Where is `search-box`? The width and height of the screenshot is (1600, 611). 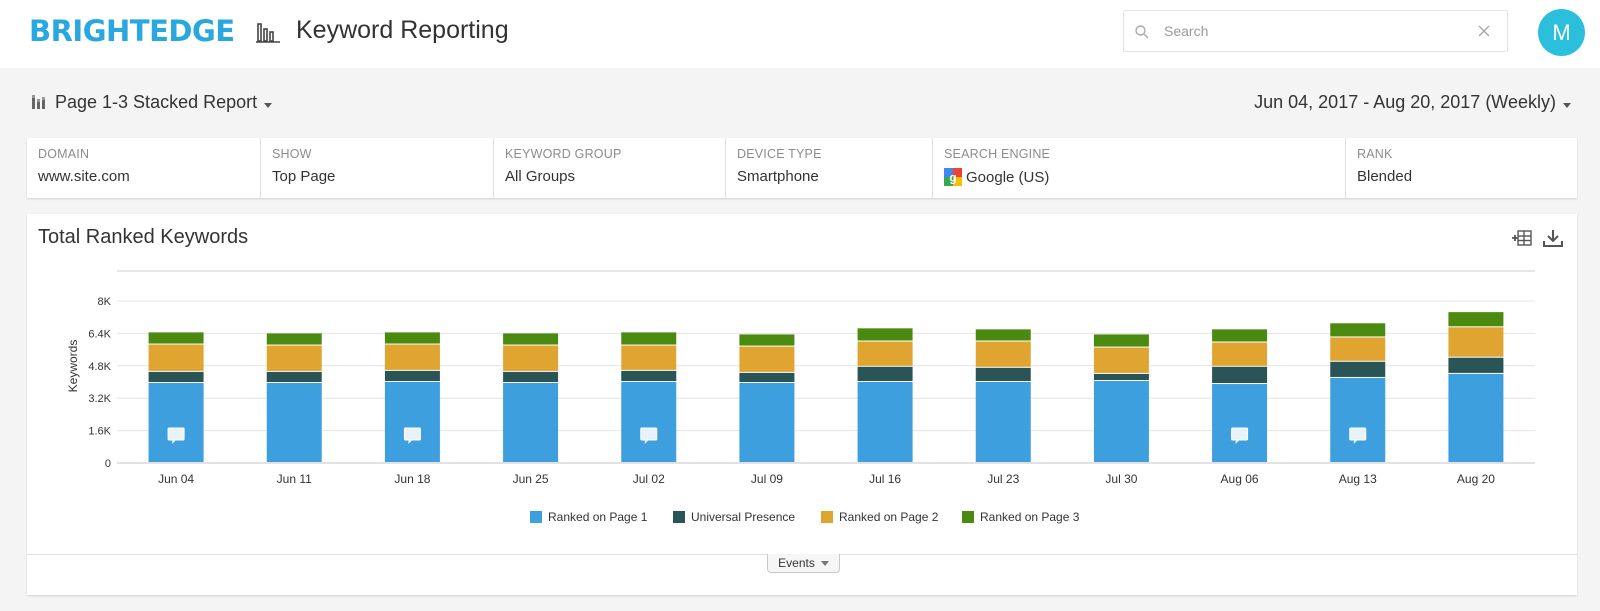
search-box is located at coordinates (1315, 31).